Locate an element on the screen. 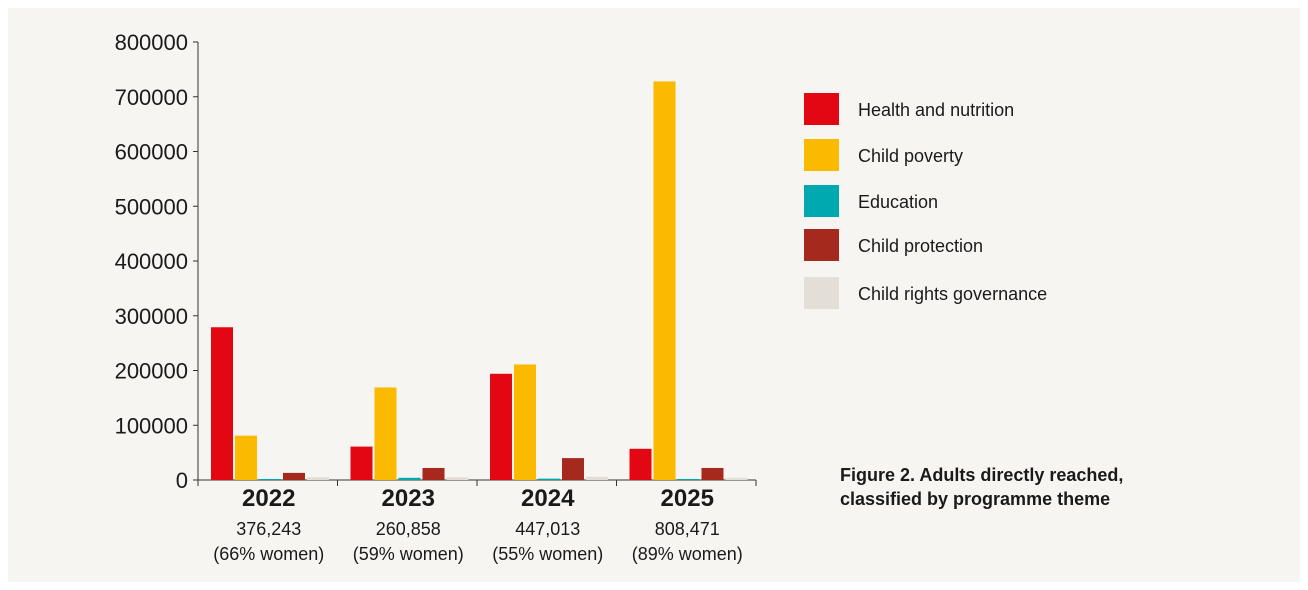 This screenshot has height=590, width=1308. legend-label: Child poverty is located at coordinates (911, 156).